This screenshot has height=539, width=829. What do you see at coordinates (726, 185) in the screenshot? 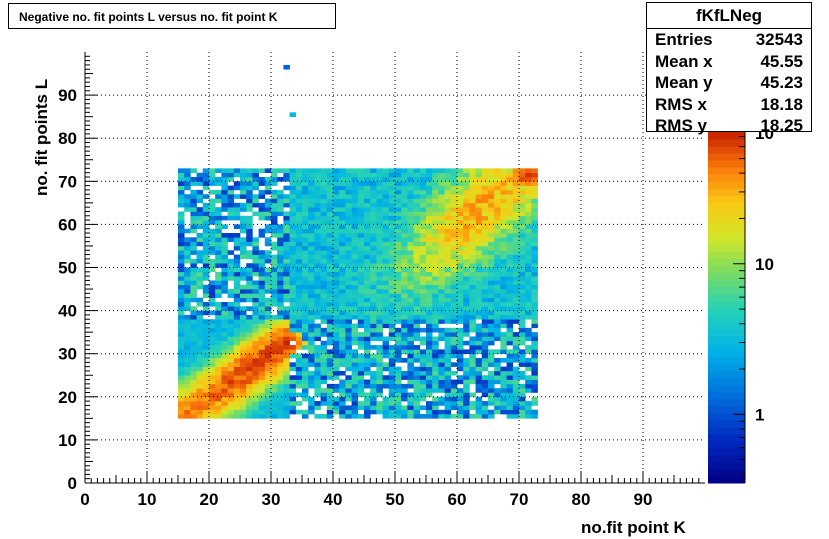
I see `palette-band` at bounding box center [726, 185].